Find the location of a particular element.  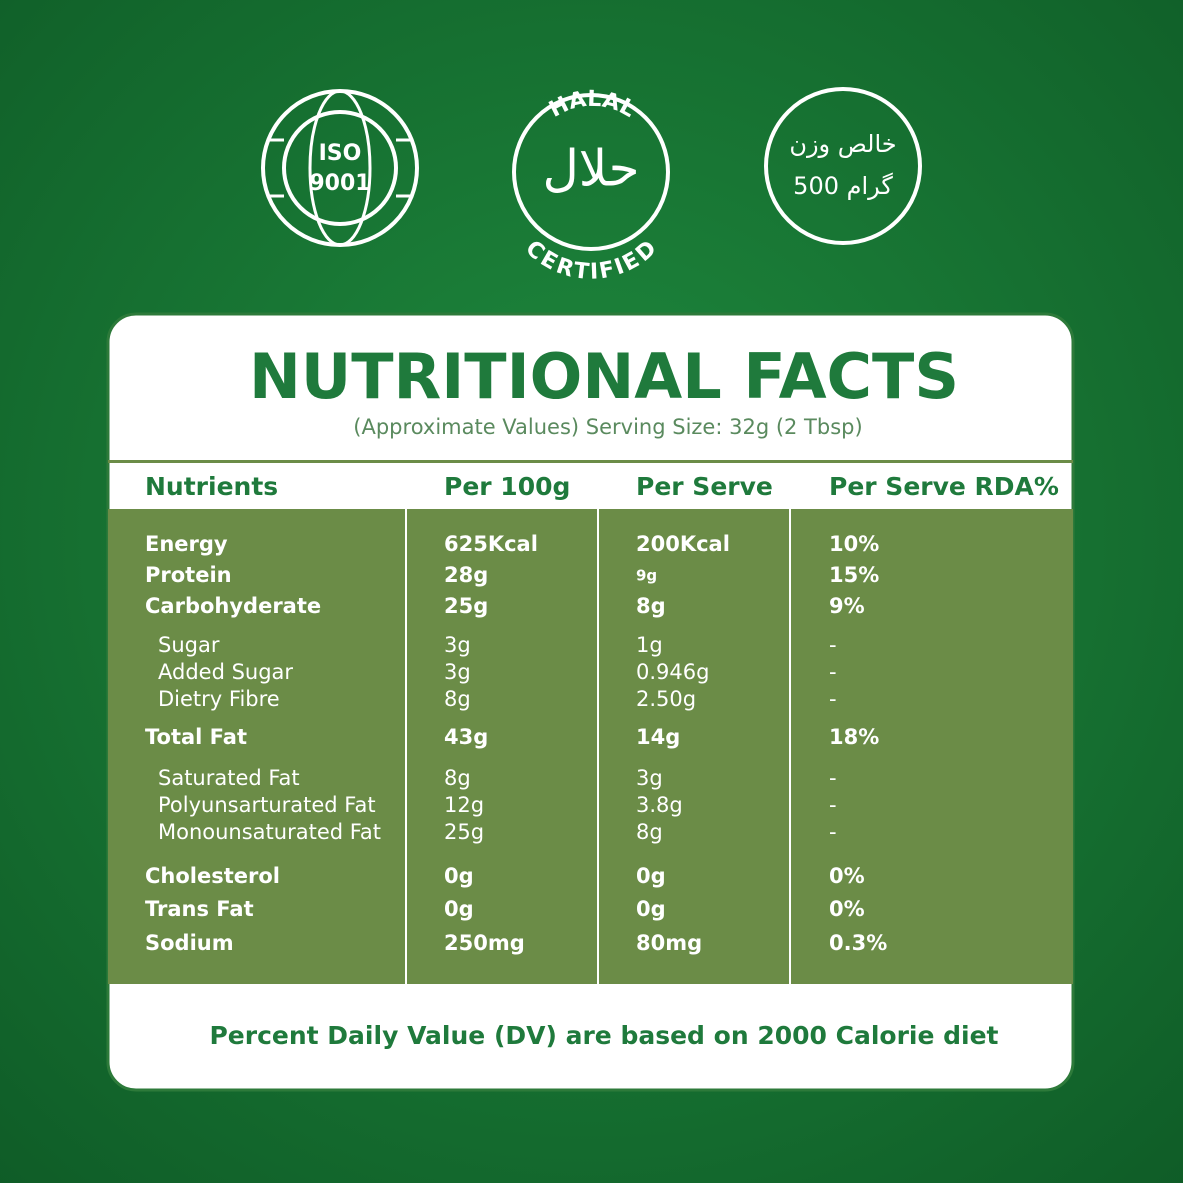

iso-text: 9001 is located at coordinates (339, 183).